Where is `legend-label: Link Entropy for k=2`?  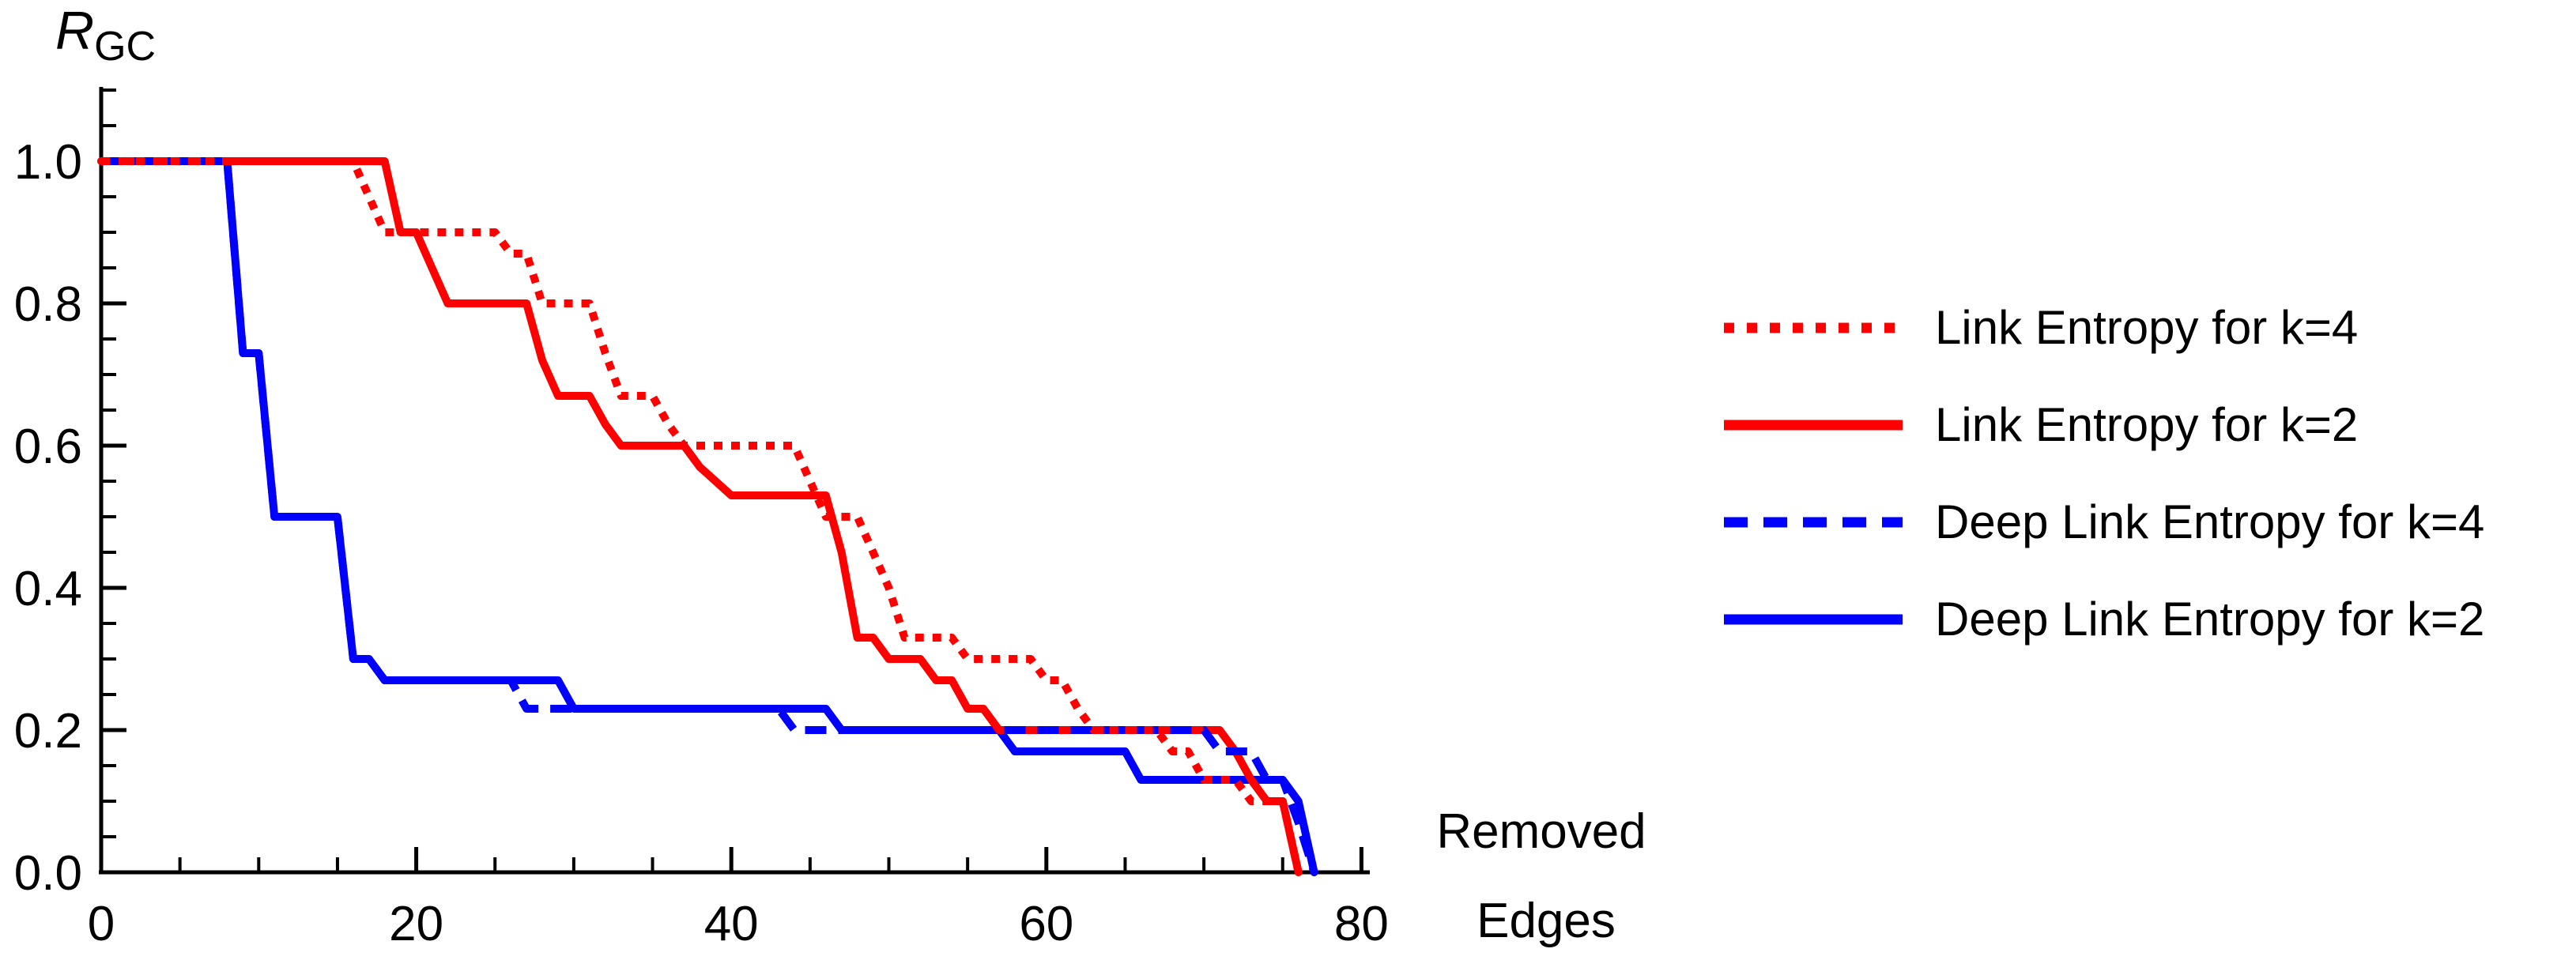 legend-label: Link Entropy for k=2 is located at coordinates (2147, 424).